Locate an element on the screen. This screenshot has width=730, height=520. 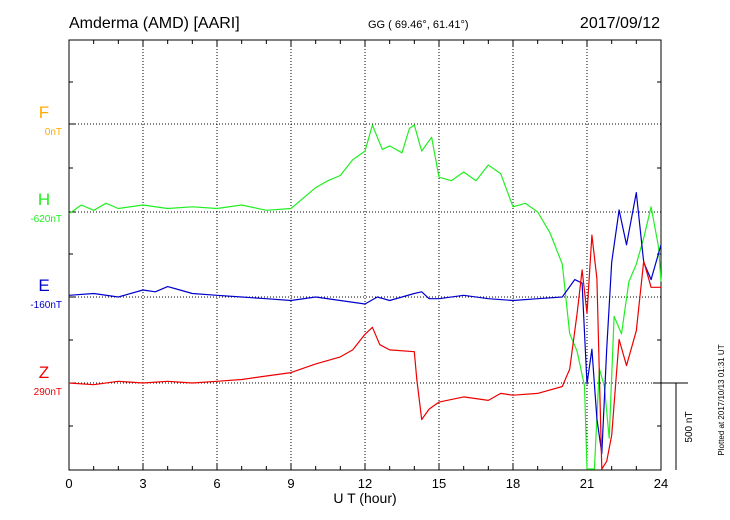
scale-bar-label: 500 nT is located at coordinates (689, 426).